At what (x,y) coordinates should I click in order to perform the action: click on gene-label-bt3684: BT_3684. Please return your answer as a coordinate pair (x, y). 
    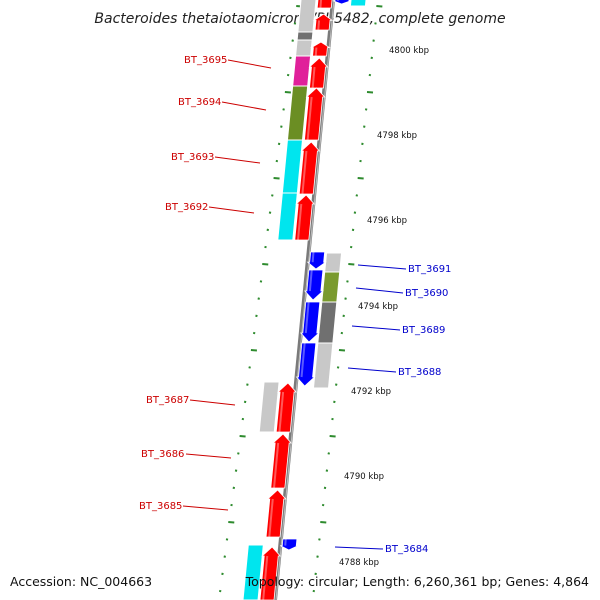
    Looking at the image, I should click on (406, 549).